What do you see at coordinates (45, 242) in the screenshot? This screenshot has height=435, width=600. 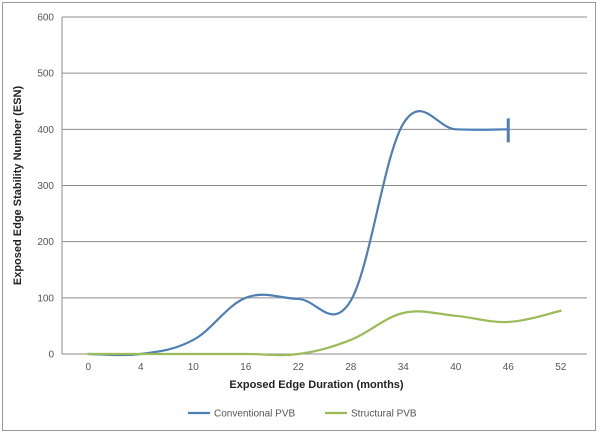 I see `y-tick-label: 200` at bounding box center [45, 242].